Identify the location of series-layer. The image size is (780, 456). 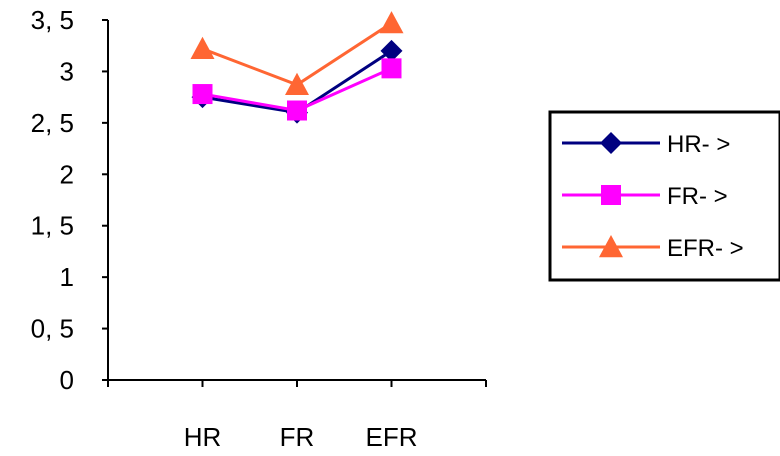
(297, 67).